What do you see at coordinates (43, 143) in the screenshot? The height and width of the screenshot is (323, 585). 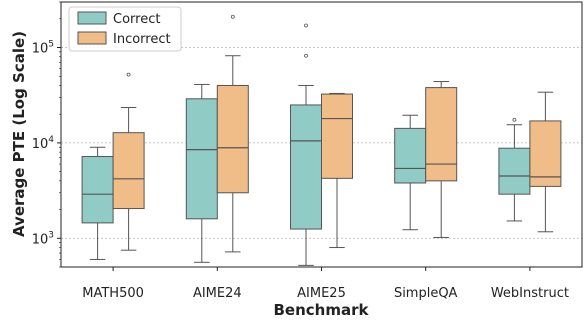 I see `y-tick-label: 104` at bounding box center [43, 143].